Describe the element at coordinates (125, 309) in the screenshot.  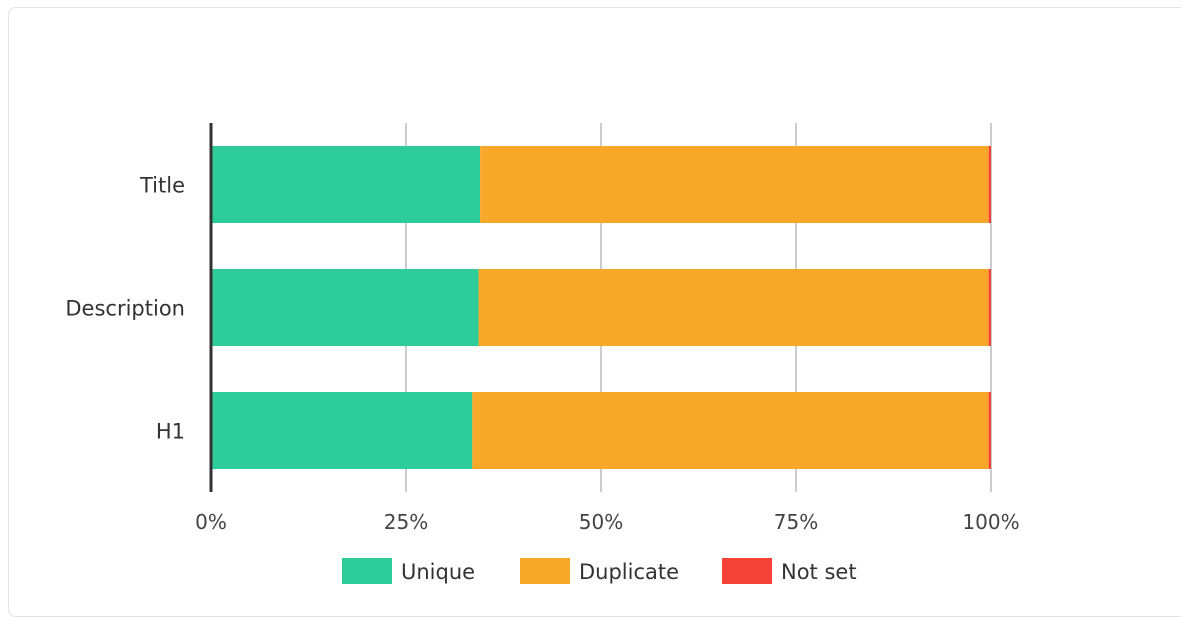
I see `category-label: Description` at that location.